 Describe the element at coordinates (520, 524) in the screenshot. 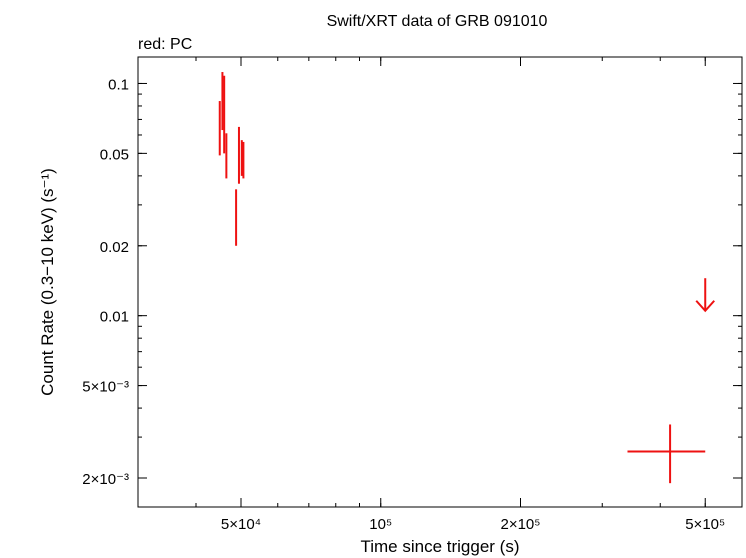

I see `x-tick-label: 2×10⁵` at that location.